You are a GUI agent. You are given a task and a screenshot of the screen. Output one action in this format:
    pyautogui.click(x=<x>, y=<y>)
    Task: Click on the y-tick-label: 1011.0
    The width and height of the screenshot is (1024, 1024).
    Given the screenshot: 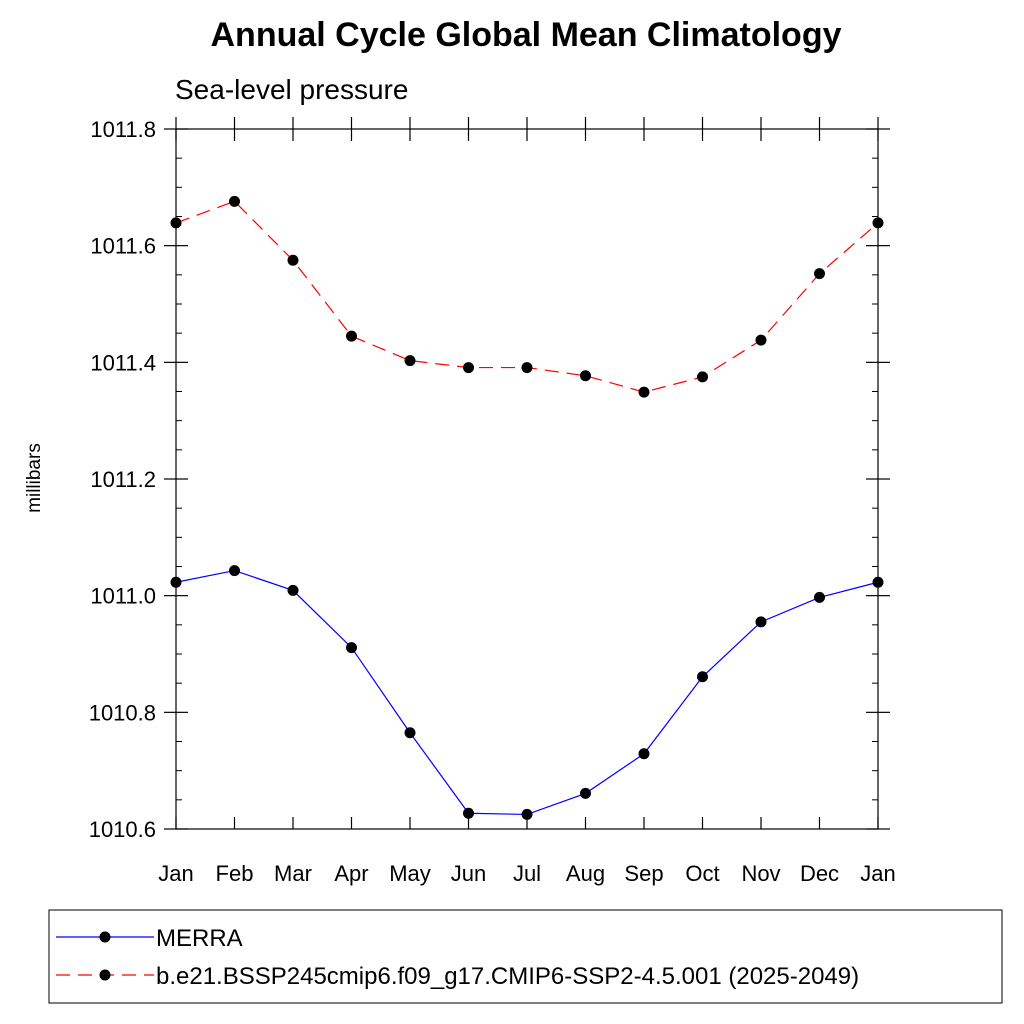 What is the action you would take?
    pyautogui.click(x=123, y=596)
    